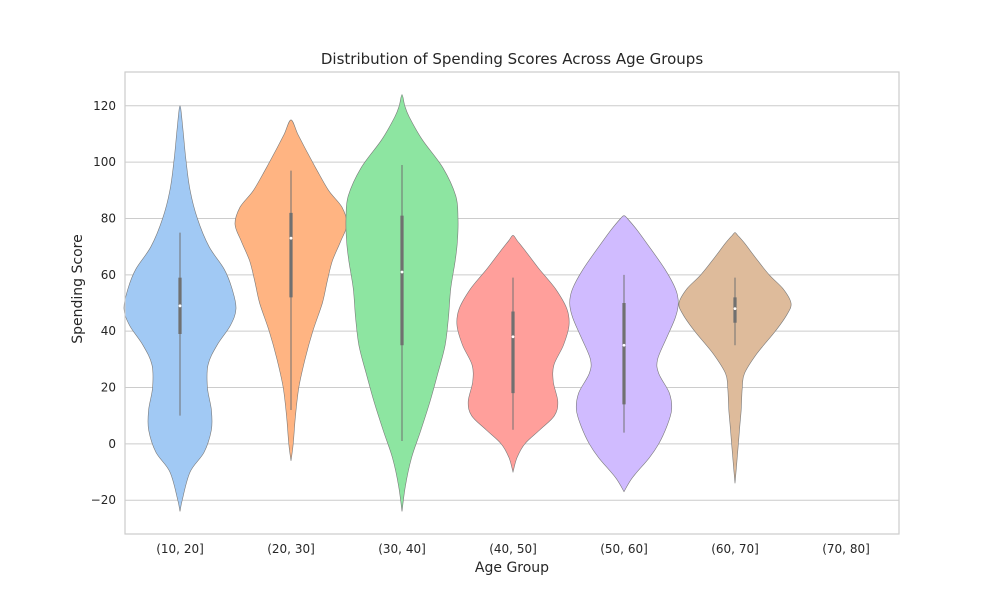  Describe the element at coordinates (112, 444) in the screenshot. I see `y-tick-label: 0` at that location.